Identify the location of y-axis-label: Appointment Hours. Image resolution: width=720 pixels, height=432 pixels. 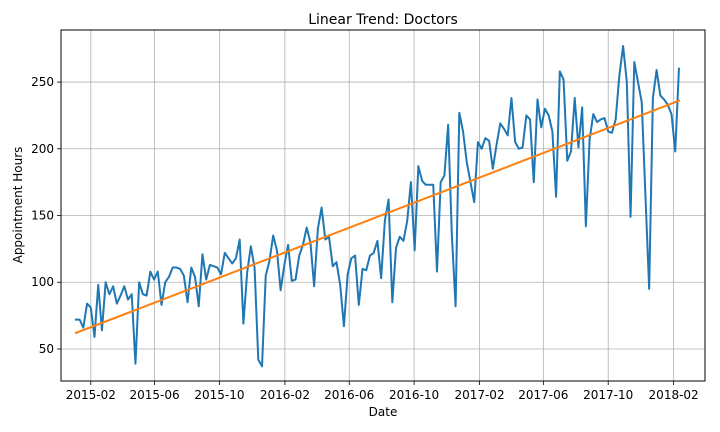
(18, 205).